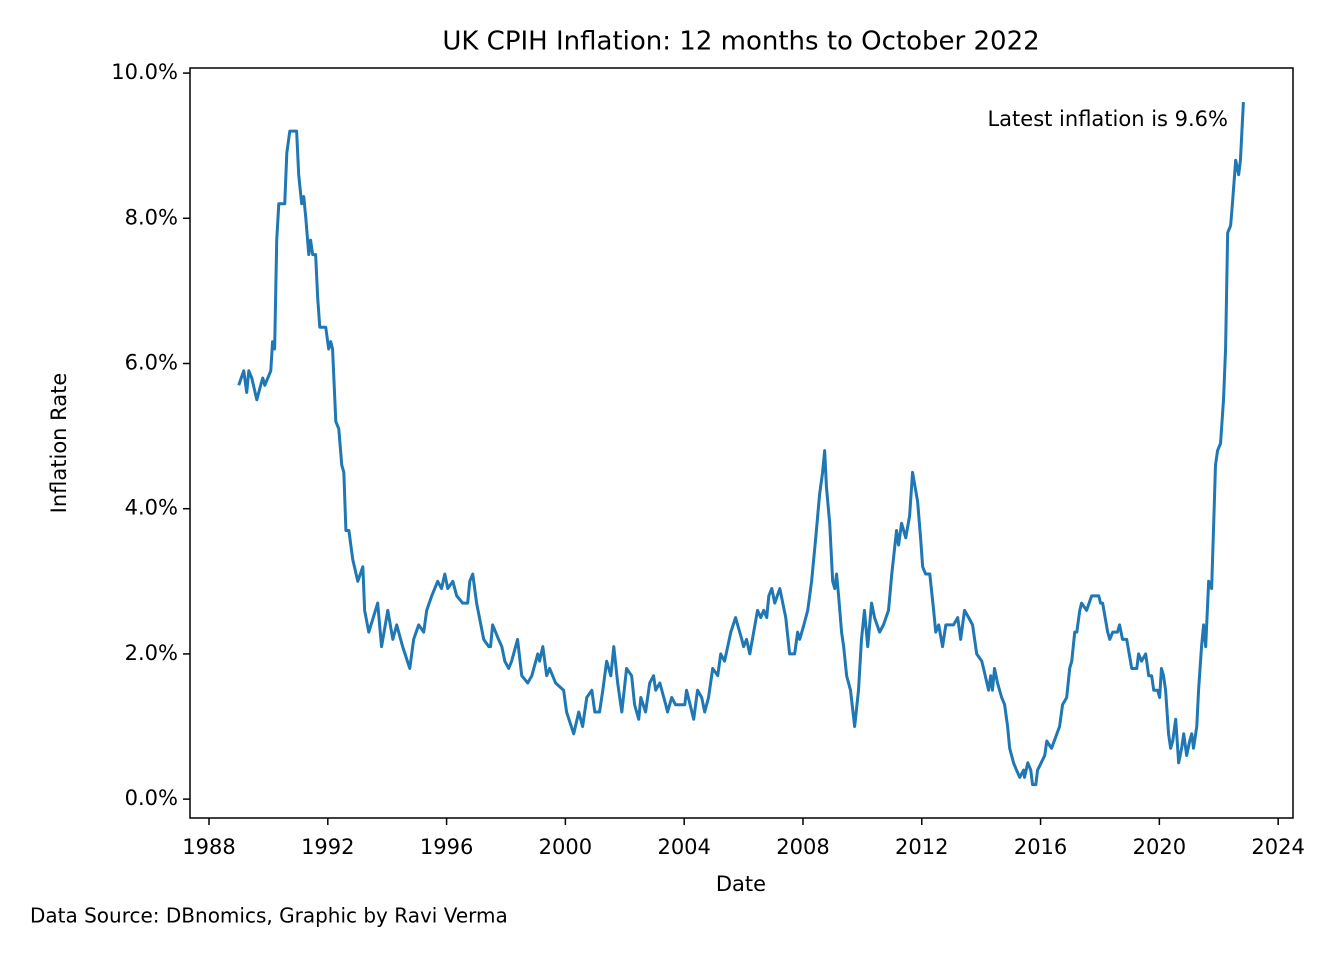  What do you see at coordinates (921, 847) in the screenshot?
I see `x-tick-label: 2012` at bounding box center [921, 847].